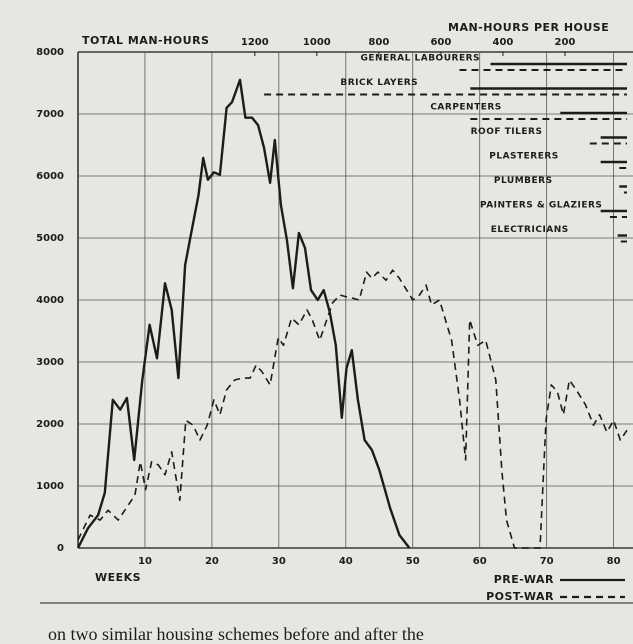 This screenshot has height=644, width=633. I want to click on y-tick-label: 4000, so click(50, 300).